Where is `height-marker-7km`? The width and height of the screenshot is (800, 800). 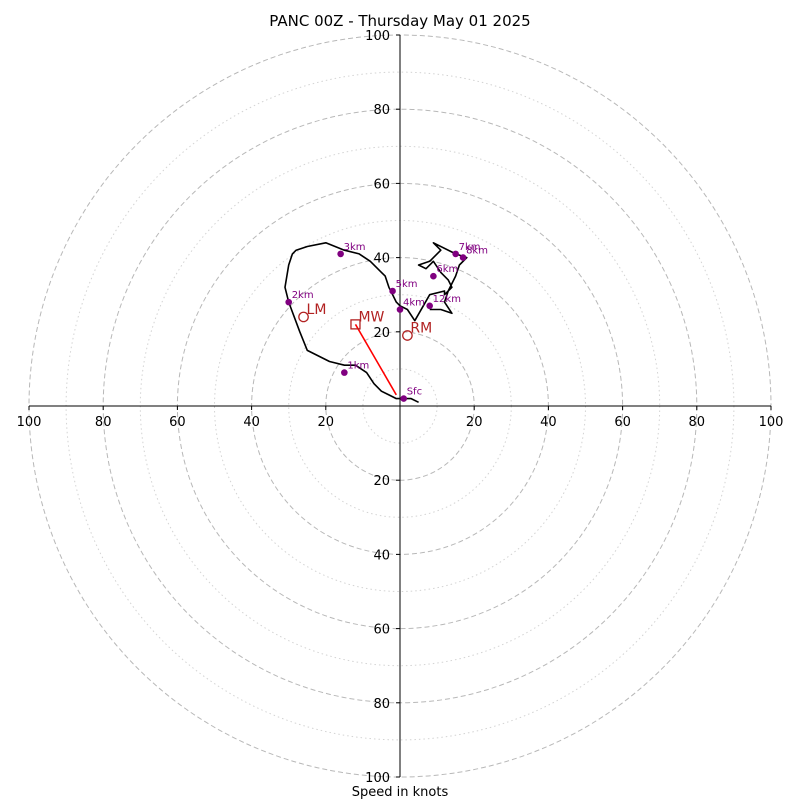 height-marker-7km is located at coordinates (455, 254).